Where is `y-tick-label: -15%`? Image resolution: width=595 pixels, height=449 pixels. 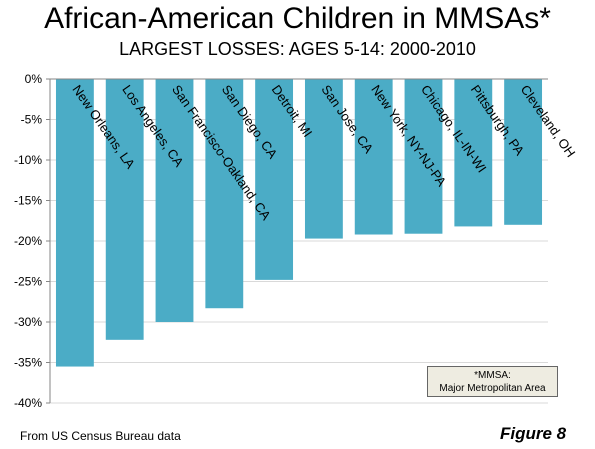 y-tick-label: -15% is located at coordinates (28, 201).